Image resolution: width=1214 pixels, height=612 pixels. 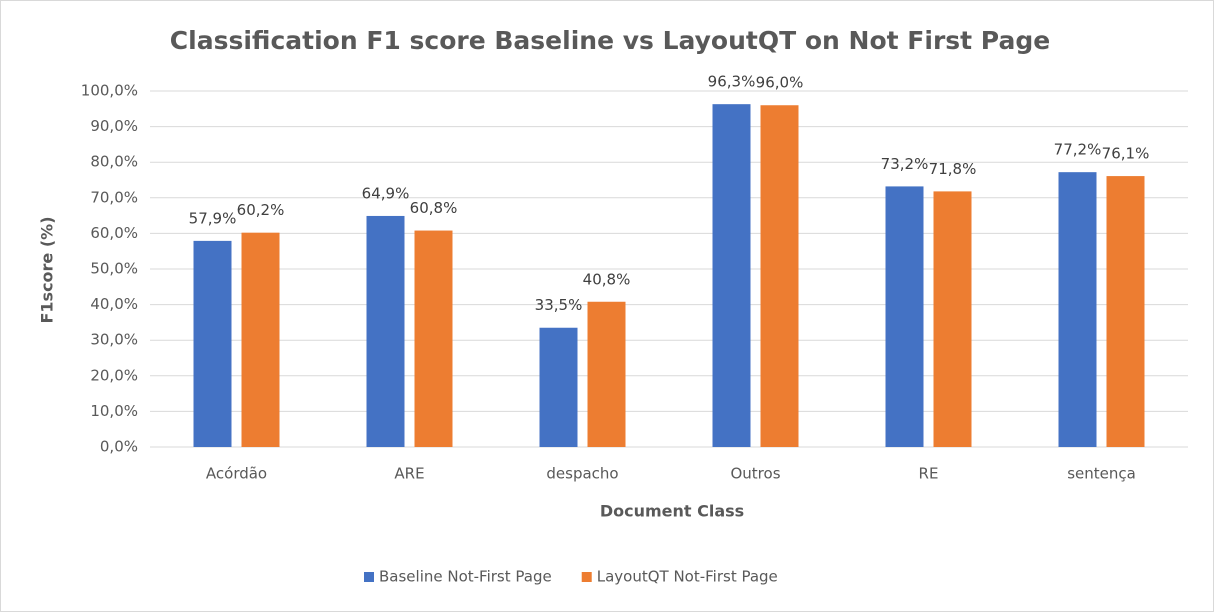 I want to click on legend-label: LayoutQT Not-First Page, so click(x=687, y=577).